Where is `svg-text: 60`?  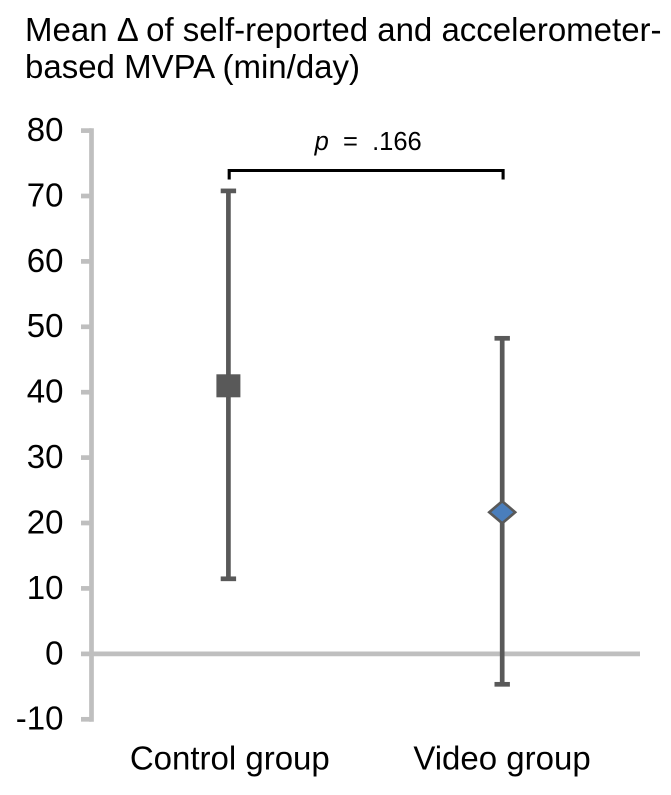
svg-text: 60 is located at coordinates (45, 260).